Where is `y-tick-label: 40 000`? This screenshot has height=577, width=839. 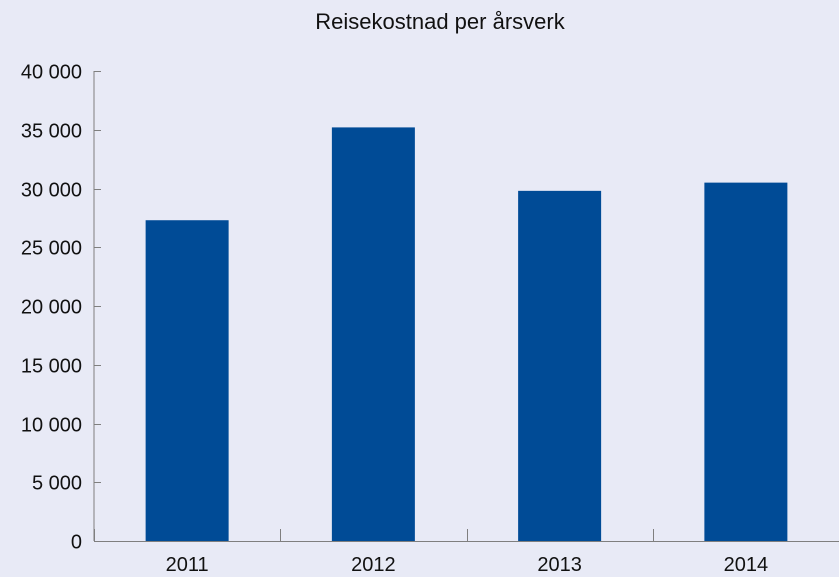 y-tick-label: 40 000 is located at coordinates (51, 73).